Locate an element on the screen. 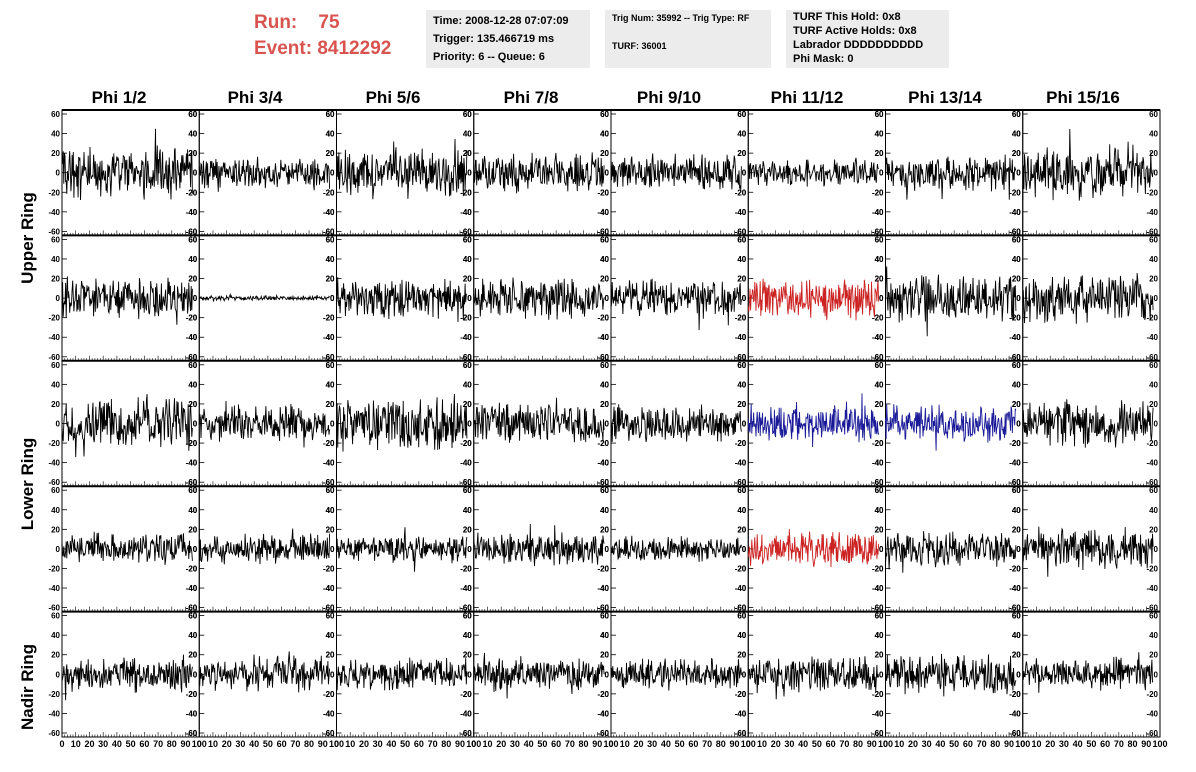 The image size is (1196, 772). x-tick-label: 30 is located at coordinates (515, 744).